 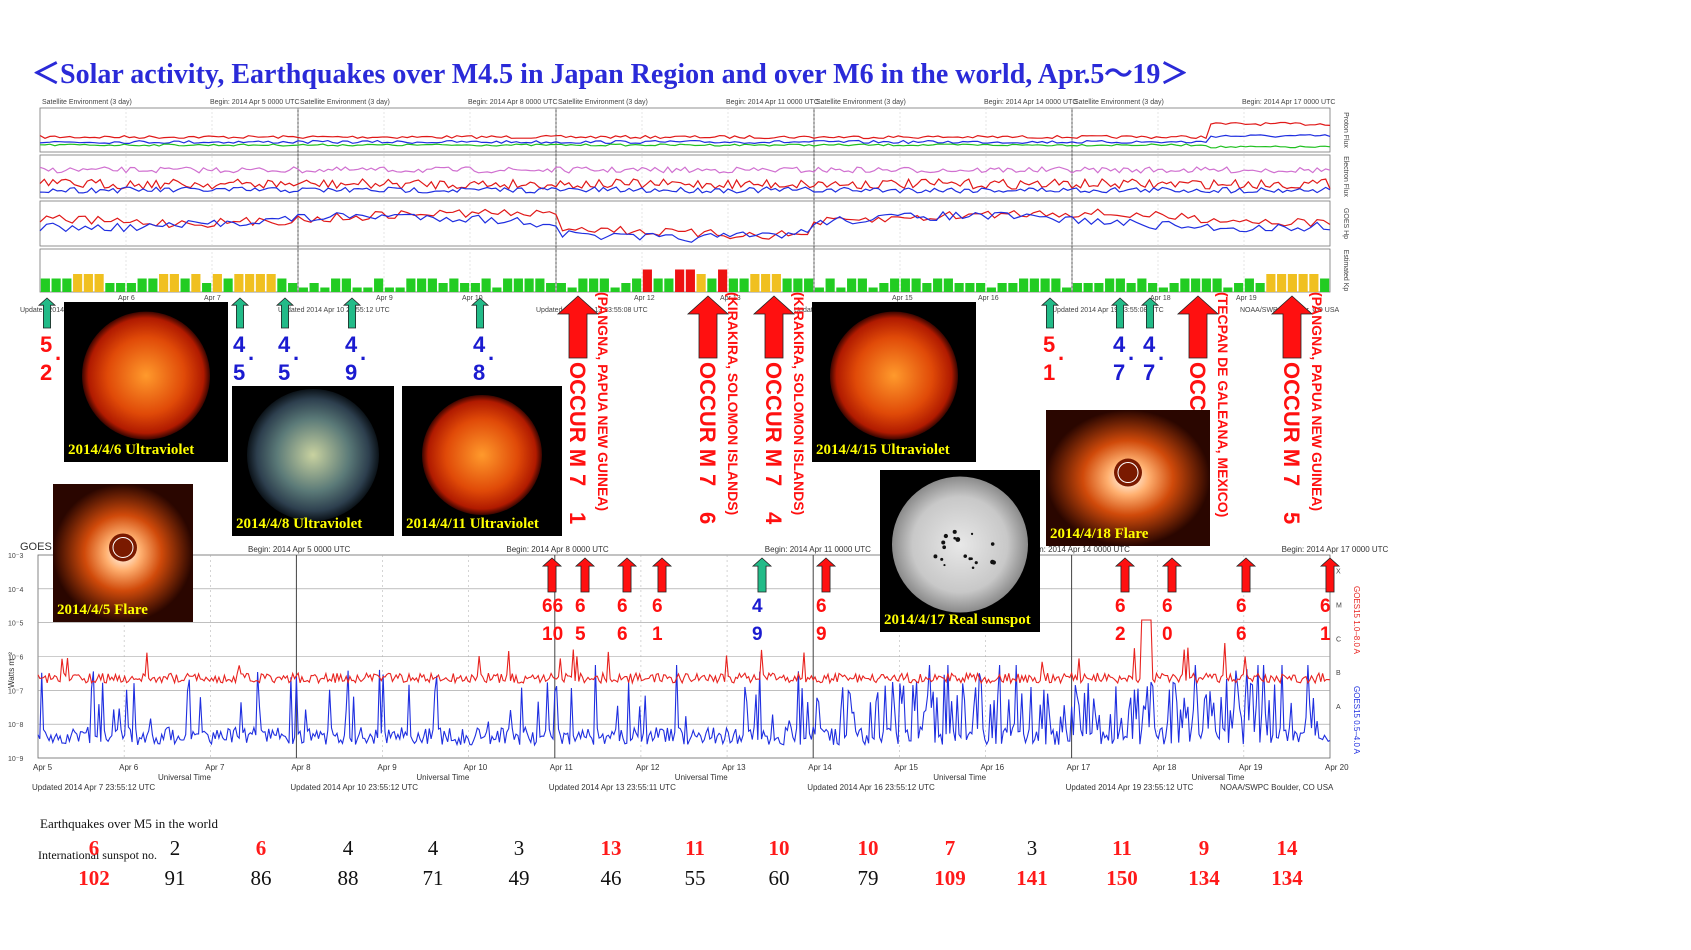 What do you see at coordinates (685, 226) in the screenshot?
I see `goes-hp-line` at bounding box center [685, 226].